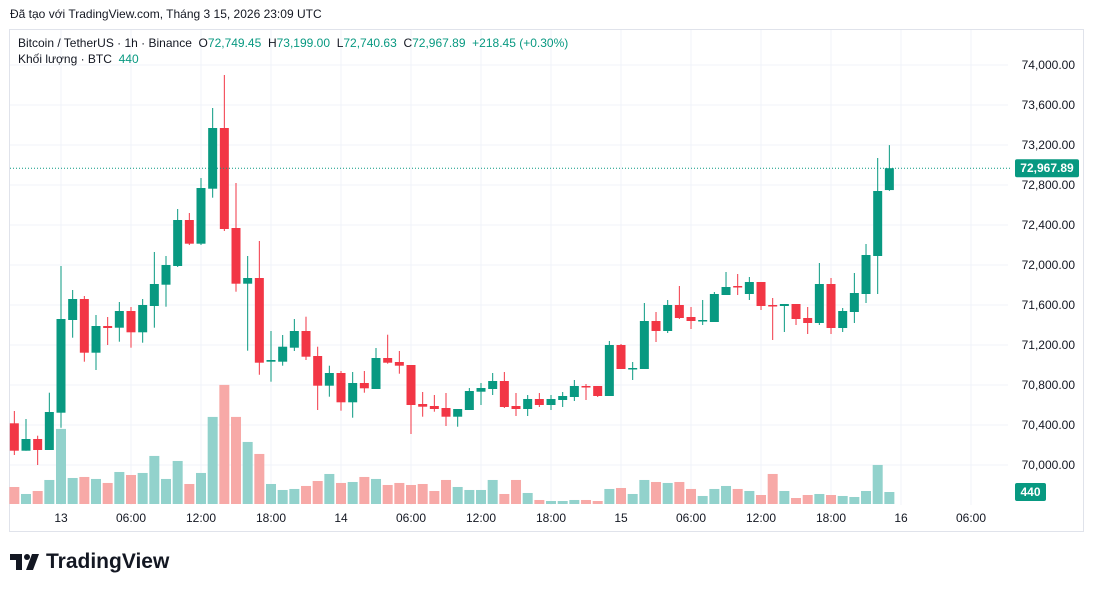 This screenshot has width=1094, height=592. What do you see at coordinates (621, 518) in the screenshot?
I see `time-tick-label: 15` at bounding box center [621, 518].